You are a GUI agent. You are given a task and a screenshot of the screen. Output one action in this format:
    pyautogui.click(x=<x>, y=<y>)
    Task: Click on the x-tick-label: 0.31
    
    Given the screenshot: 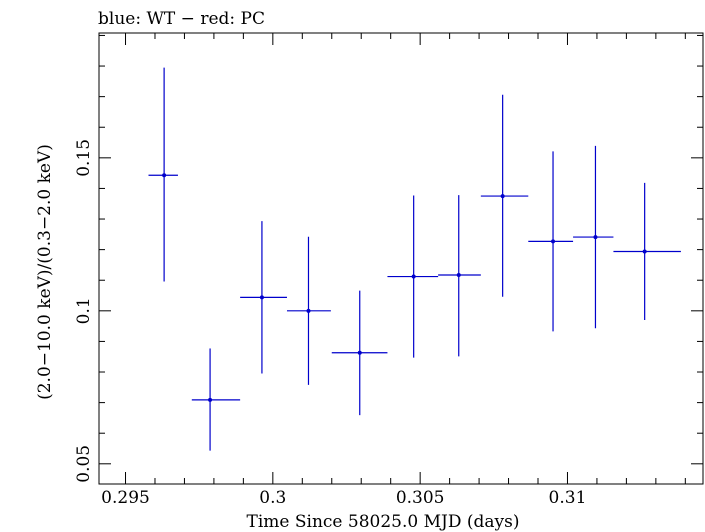 What is the action you would take?
    pyautogui.click(x=568, y=498)
    